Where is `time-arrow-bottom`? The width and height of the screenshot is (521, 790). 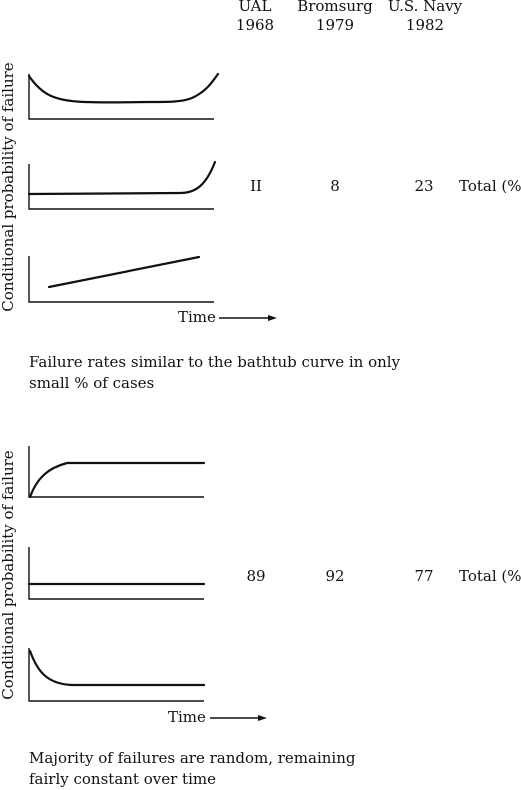 time-arrow-bottom is located at coordinates (238, 718).